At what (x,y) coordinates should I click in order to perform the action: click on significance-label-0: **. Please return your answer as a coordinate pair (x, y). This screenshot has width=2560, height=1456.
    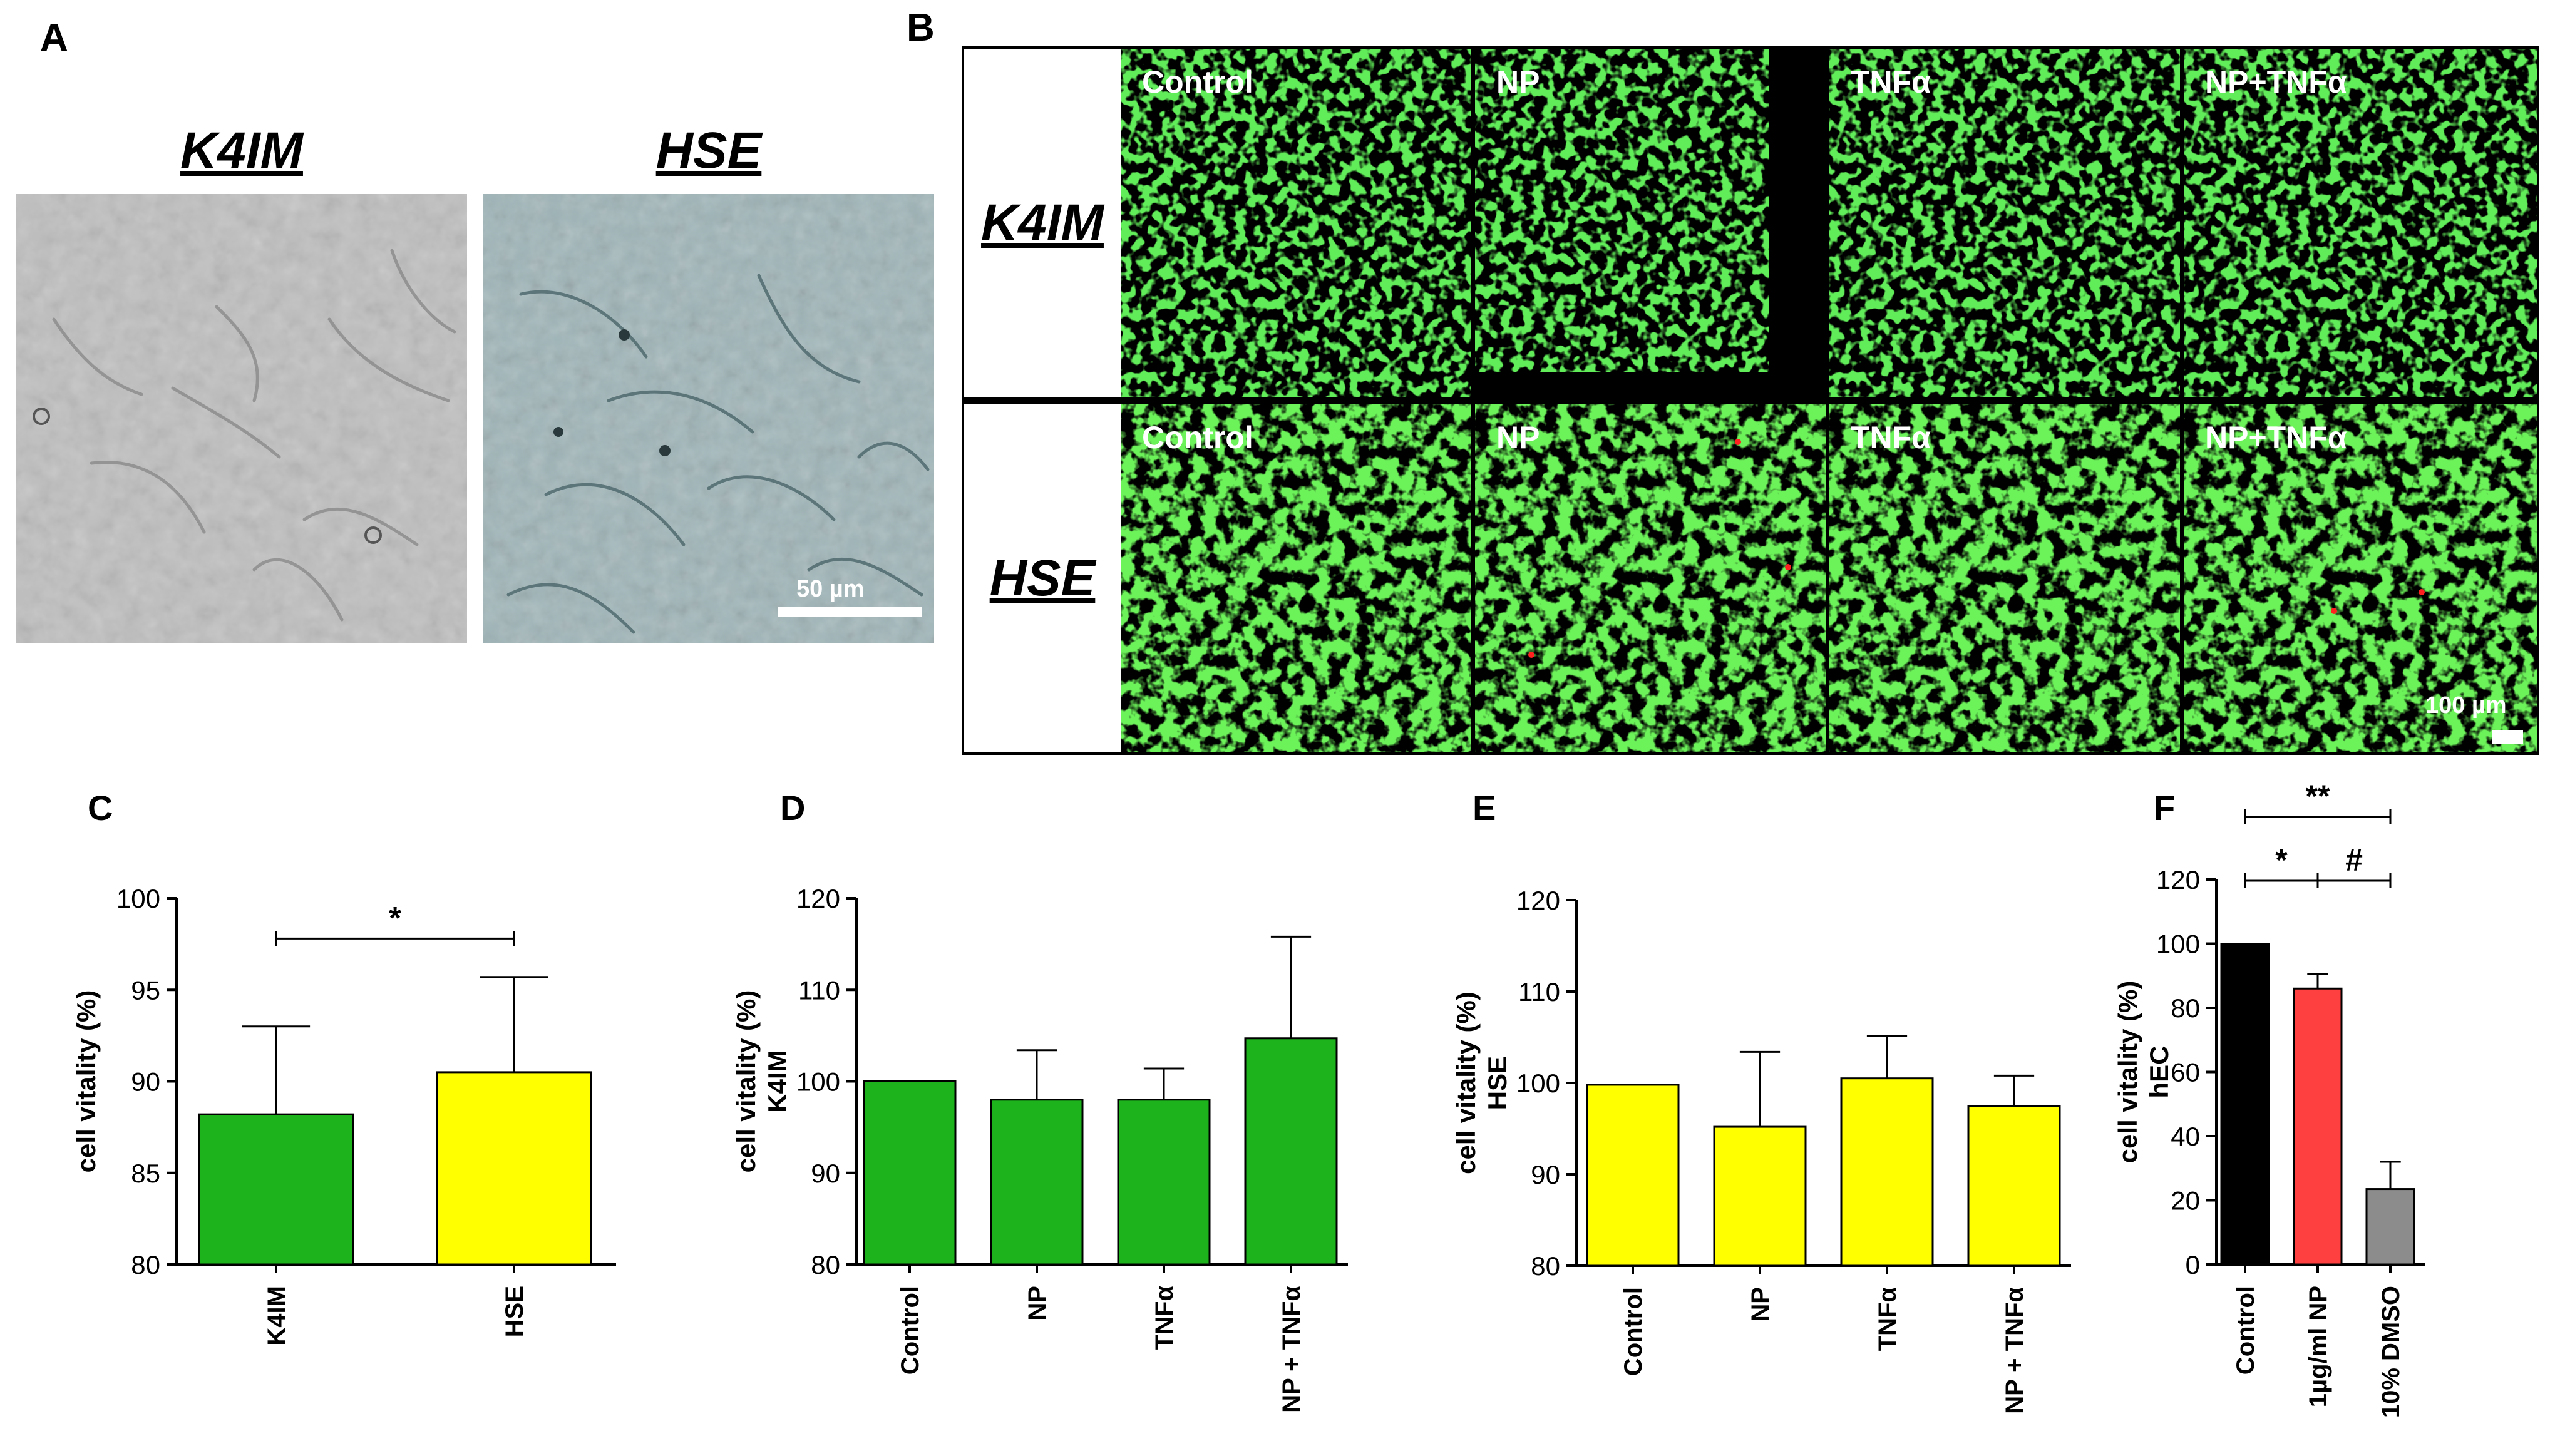
    Looking at the image, I should click on (2318, 797).